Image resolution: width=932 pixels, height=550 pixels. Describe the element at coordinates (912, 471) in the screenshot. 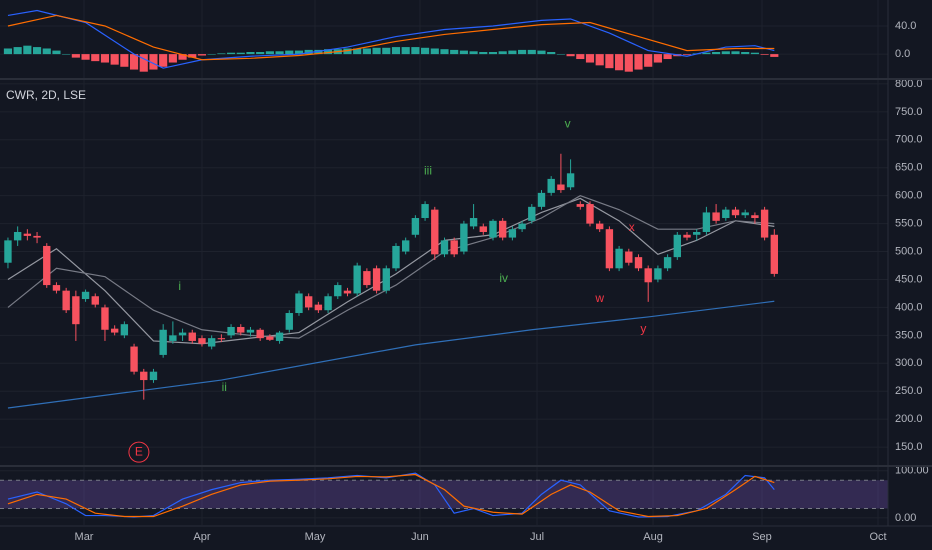

I see `y-tick-label: 100.00` at that location.